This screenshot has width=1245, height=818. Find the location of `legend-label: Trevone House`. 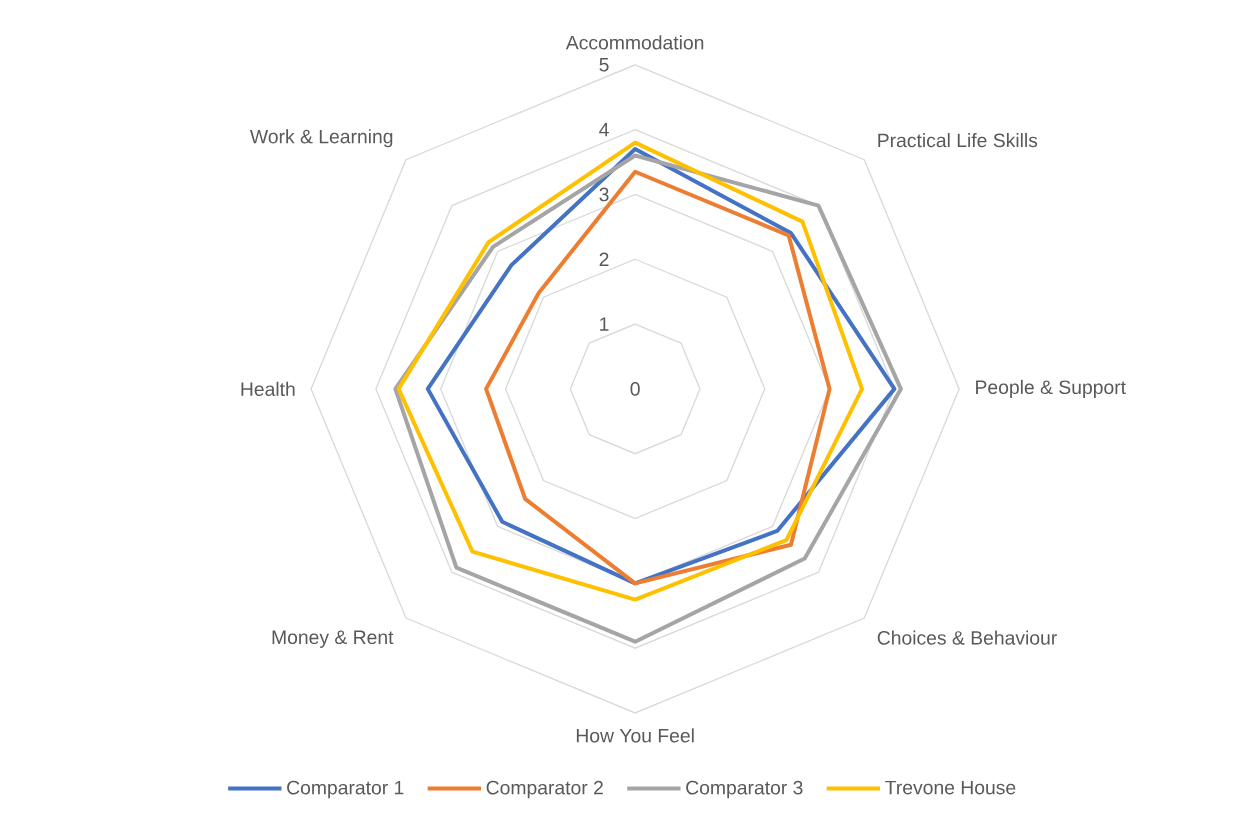

legend-label: Trevone House is located at coordinates (950, 787).